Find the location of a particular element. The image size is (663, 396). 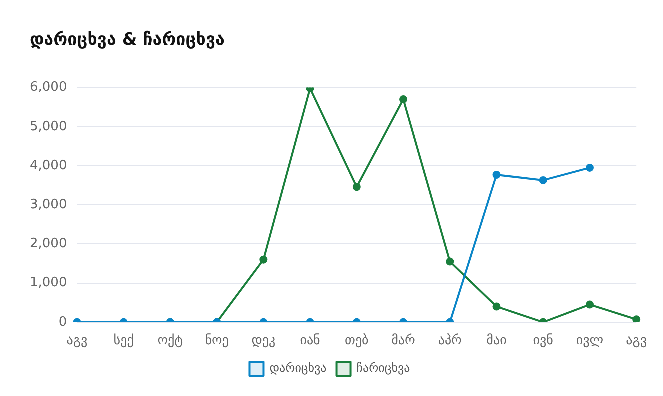

x-tick-label: ნოე is located at coordinates (217, 341).